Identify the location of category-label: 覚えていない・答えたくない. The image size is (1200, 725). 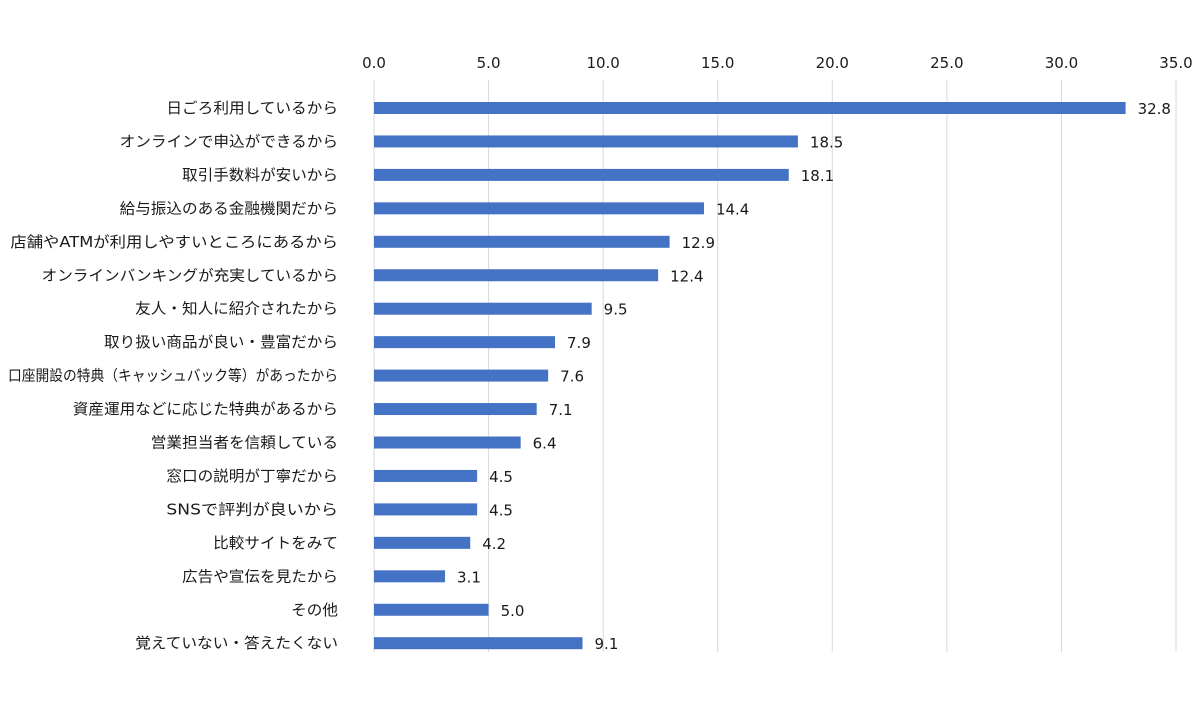
(236, 643).